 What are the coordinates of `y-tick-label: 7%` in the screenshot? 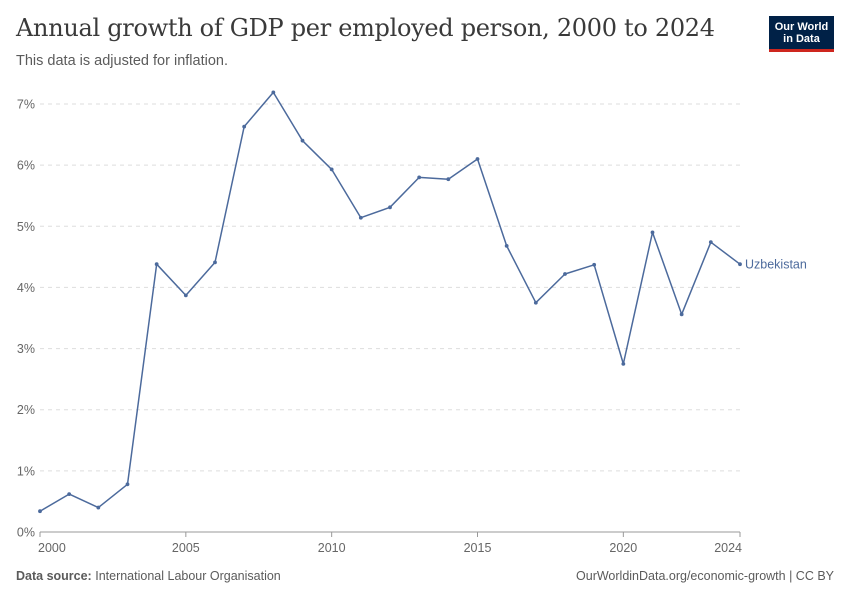 It's located at (26, 105).